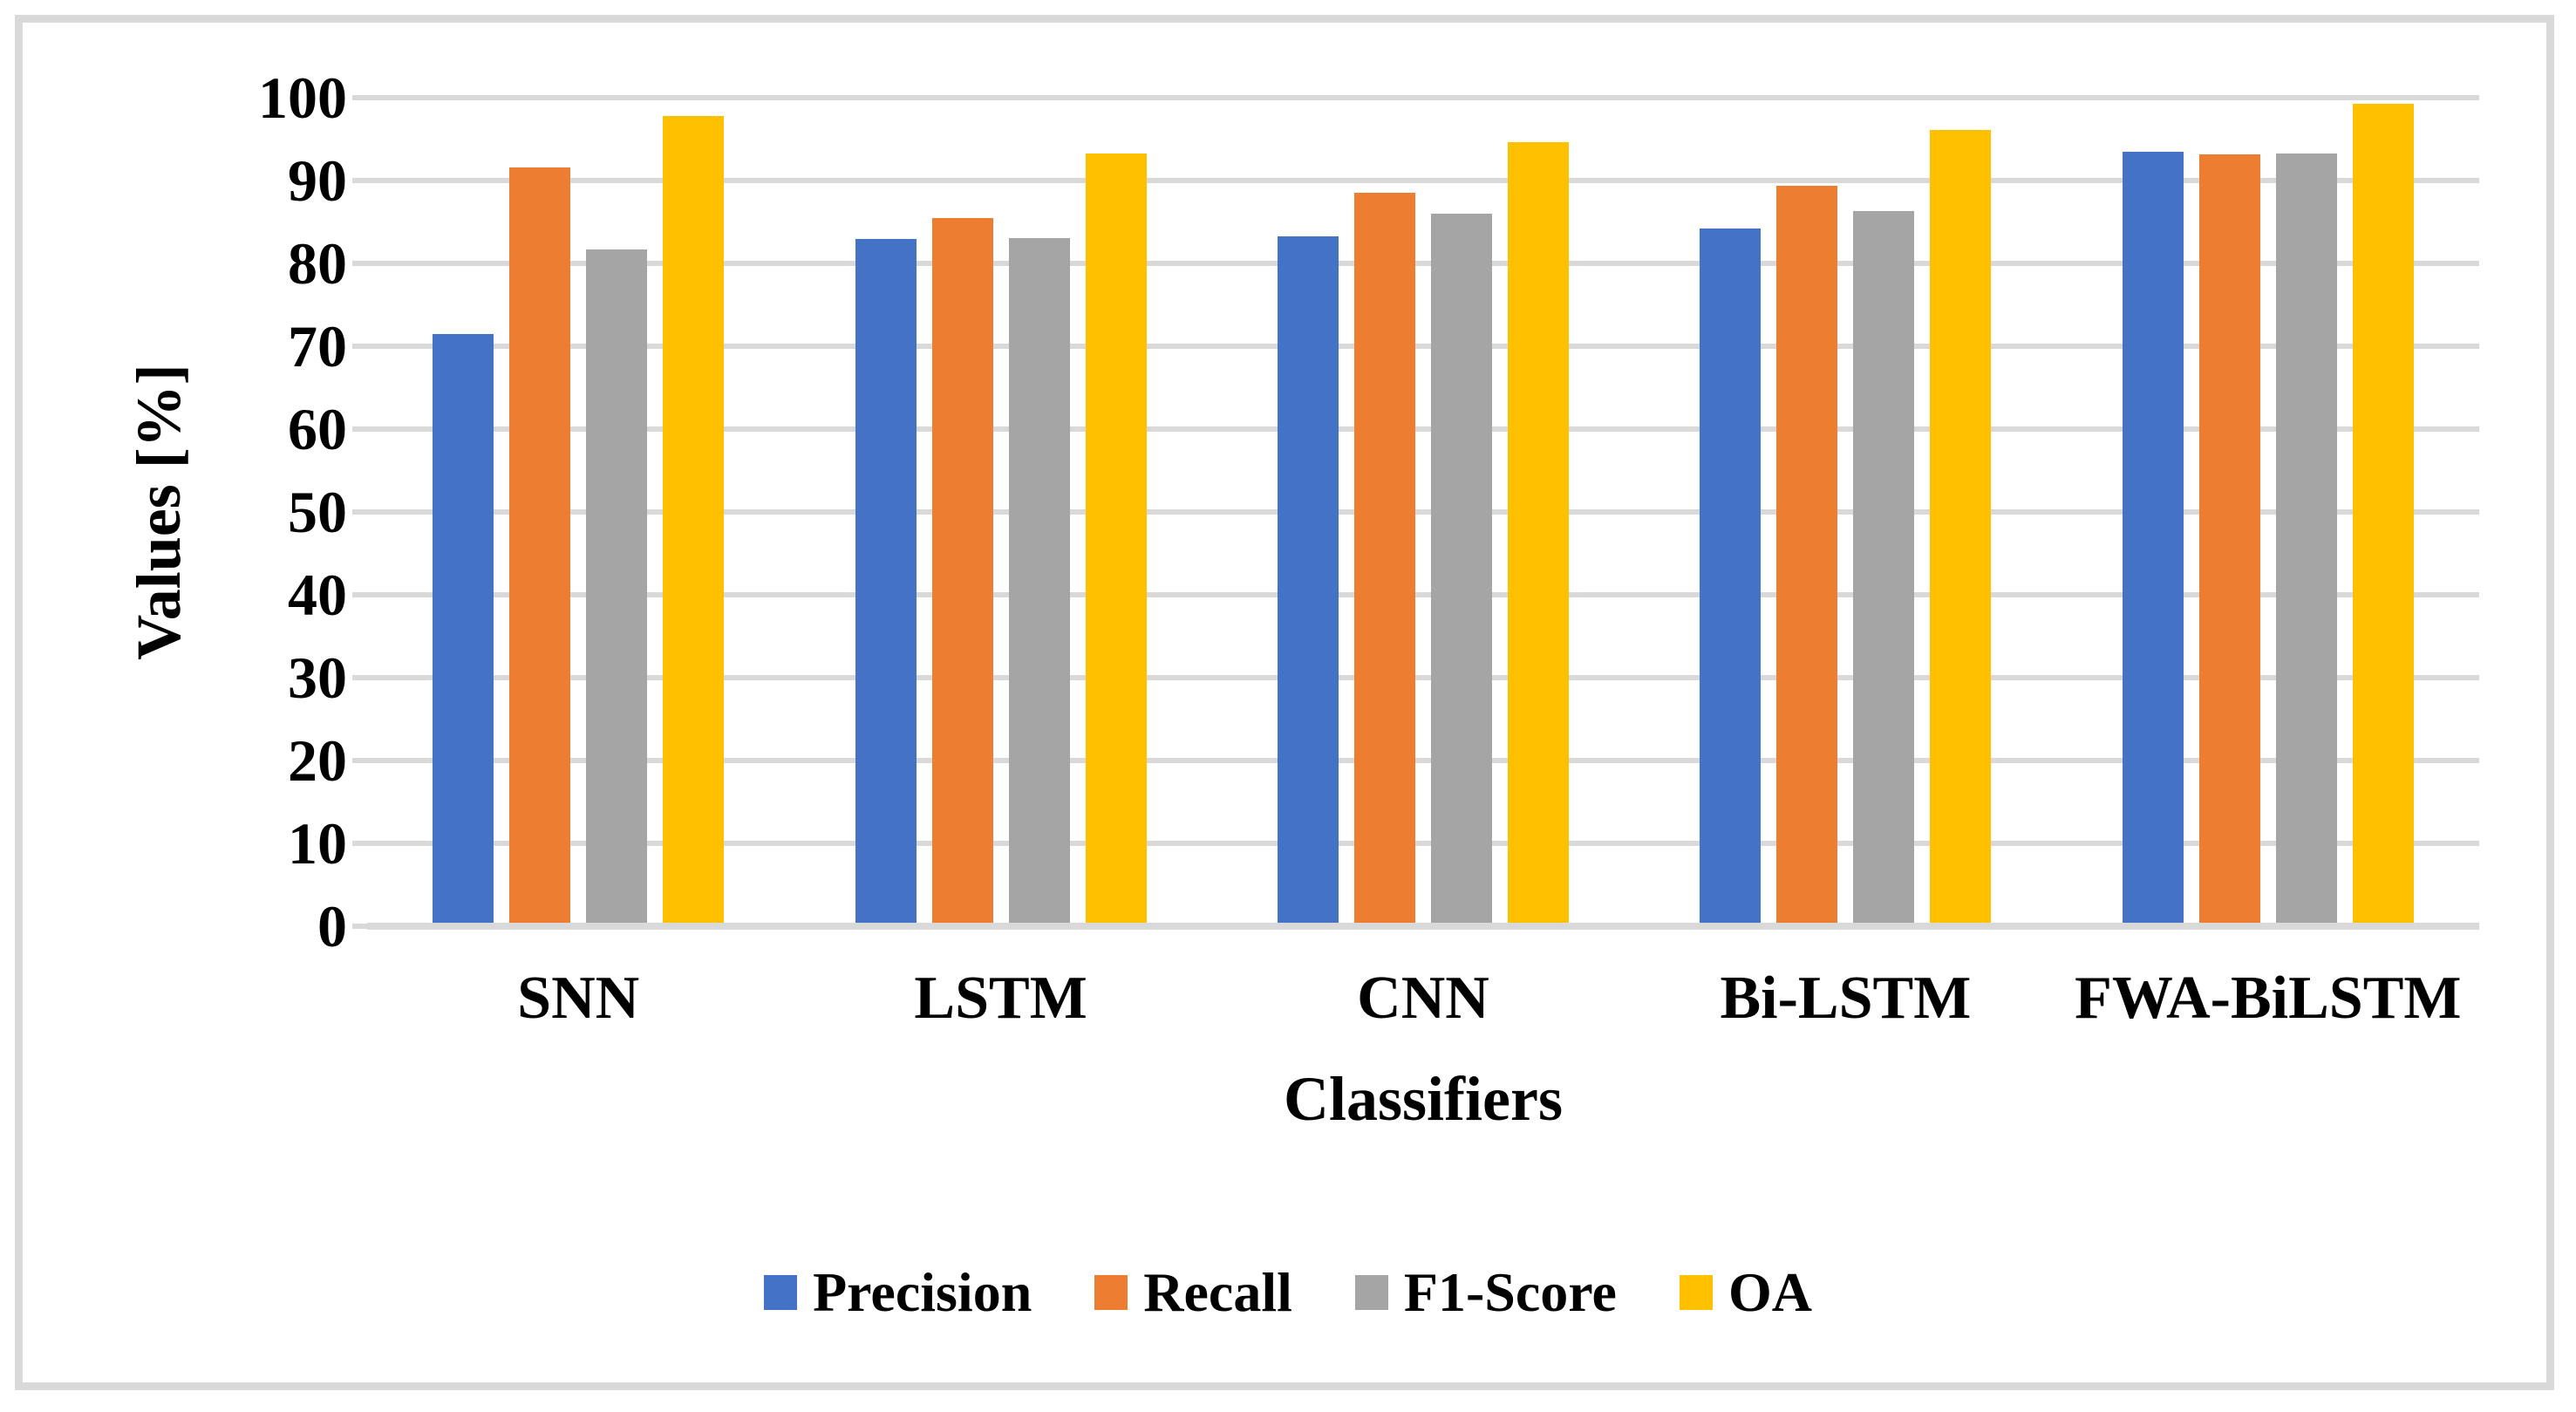  Describe the element at coordinates (1961, 528) in the screenshot. I see `bar-Bi-LSTM-OA` at that location.